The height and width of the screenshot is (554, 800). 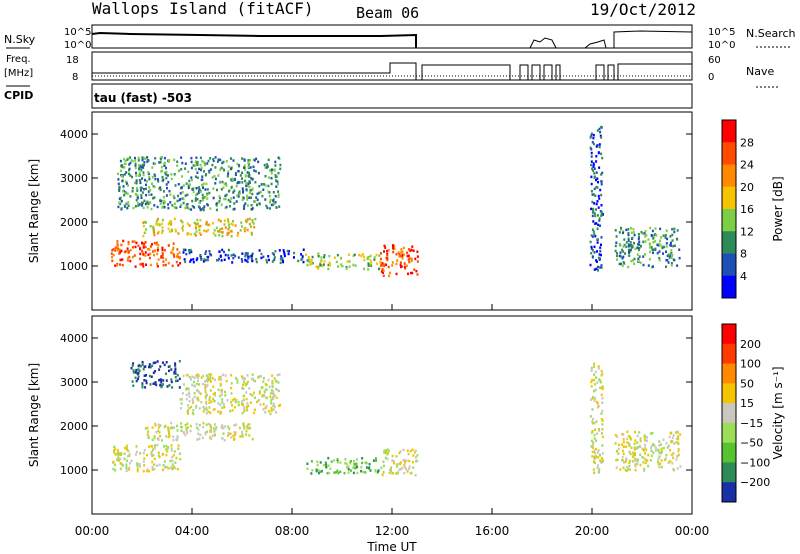 I want to click on nsky-panel, so click(x=392, y=36).